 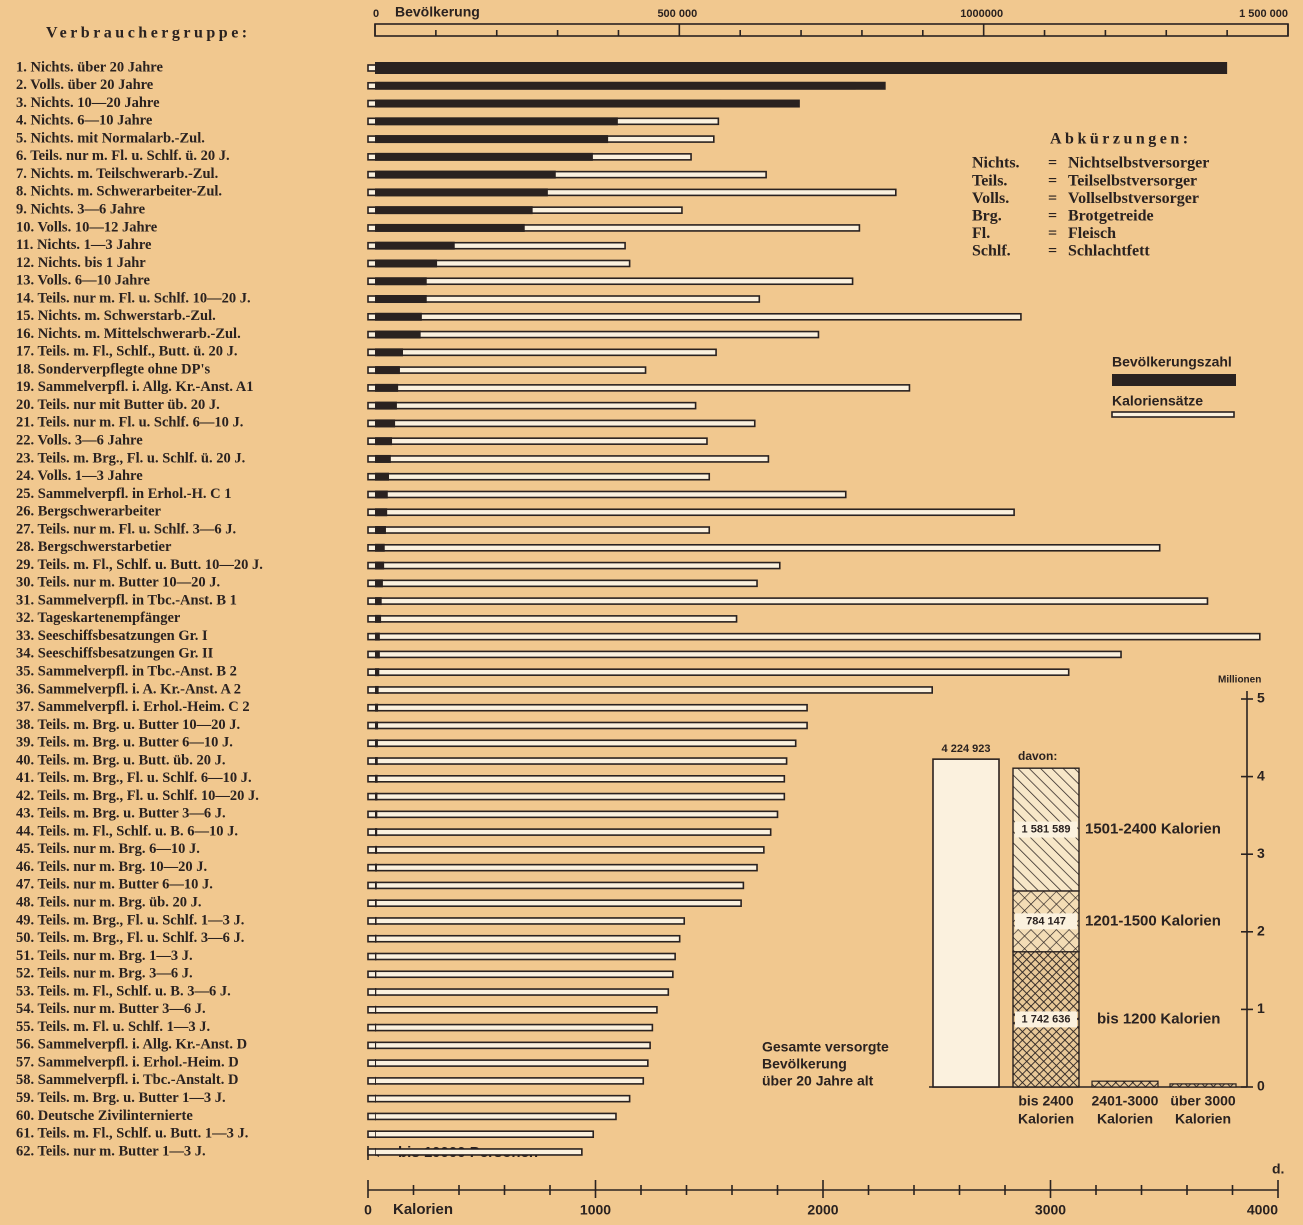 I want to click on total-label: über 20 Jahre alt, so click(x=818, y=1081).